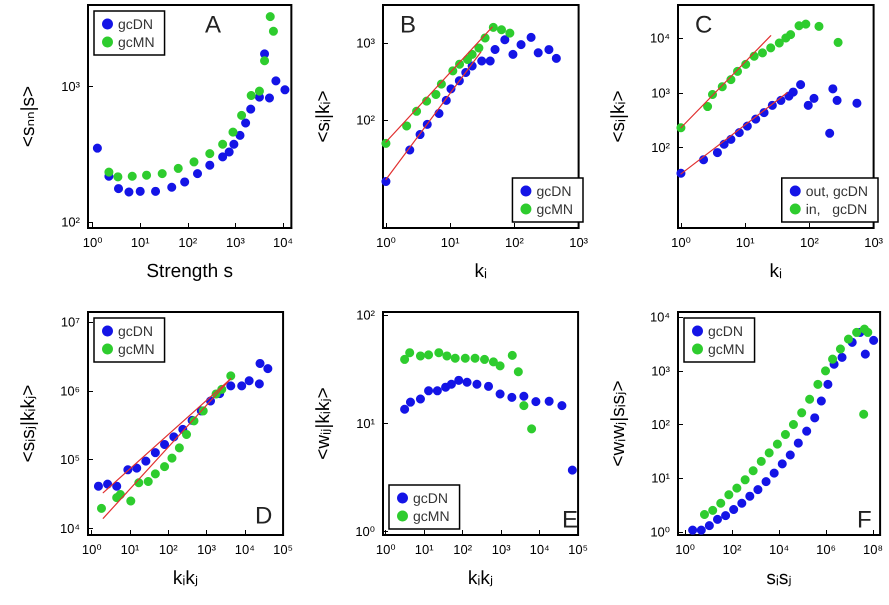 This screenshot has height=605, width=889. What do you see at coordinates (837, 209) in the screenshot?
I see `legend-label: in, gcDN` at bounding box center [837, 209].